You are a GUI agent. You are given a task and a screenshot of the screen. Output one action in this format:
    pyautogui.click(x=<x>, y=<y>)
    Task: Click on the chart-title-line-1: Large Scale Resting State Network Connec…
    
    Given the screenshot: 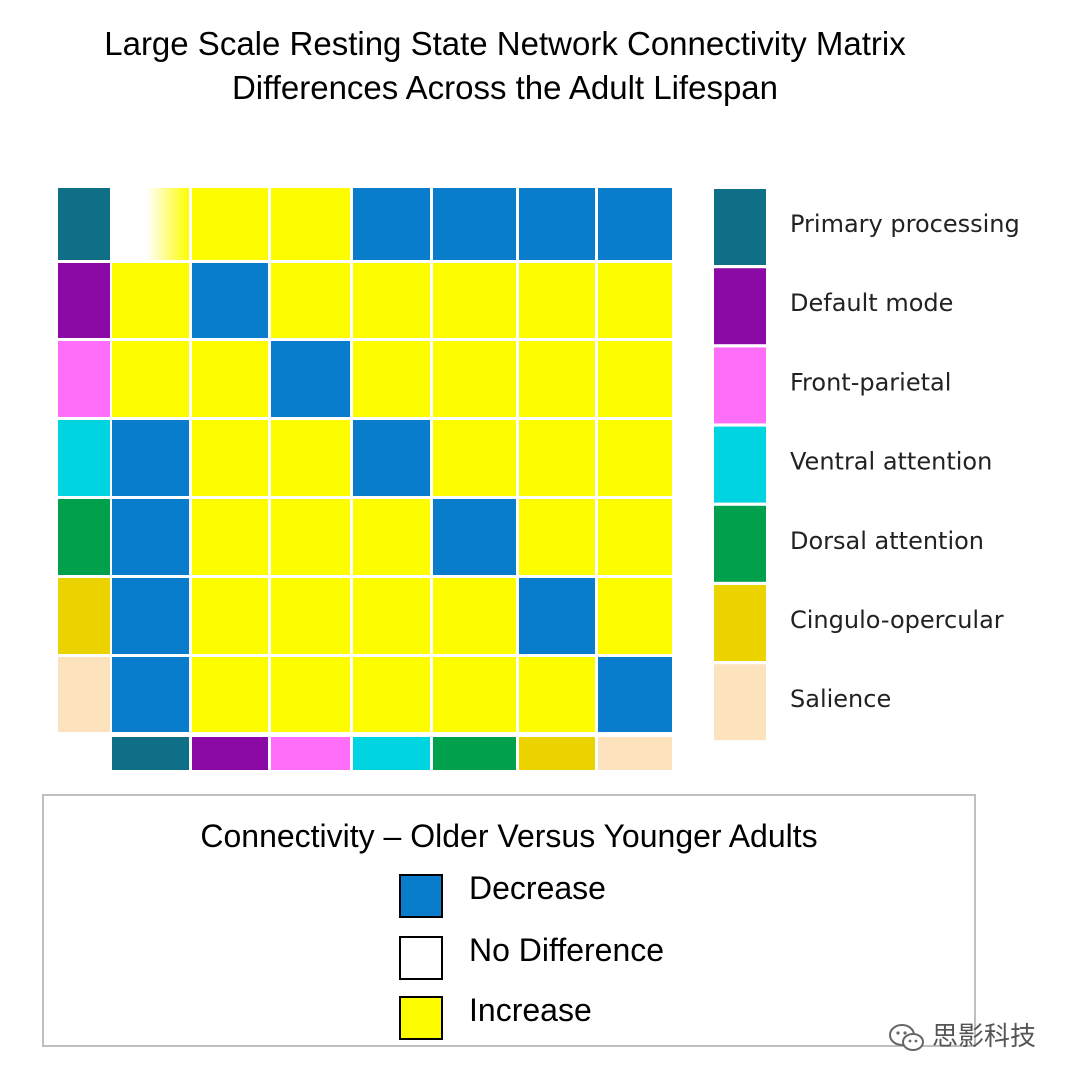 What is the action you would take?
    pyautogui.click(x=505, y=43)
    